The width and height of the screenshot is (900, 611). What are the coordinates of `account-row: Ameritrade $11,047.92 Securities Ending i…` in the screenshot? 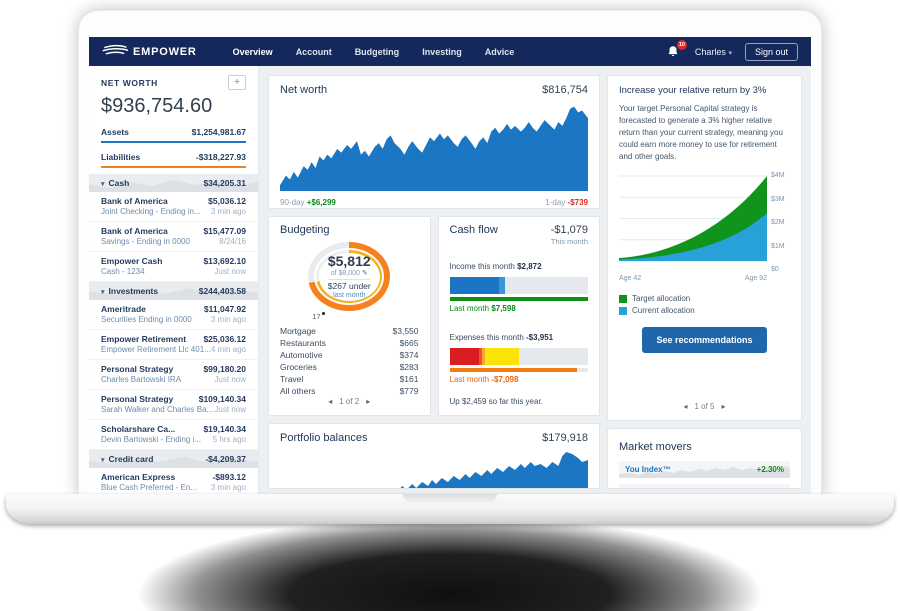 It's located at (173, 315).